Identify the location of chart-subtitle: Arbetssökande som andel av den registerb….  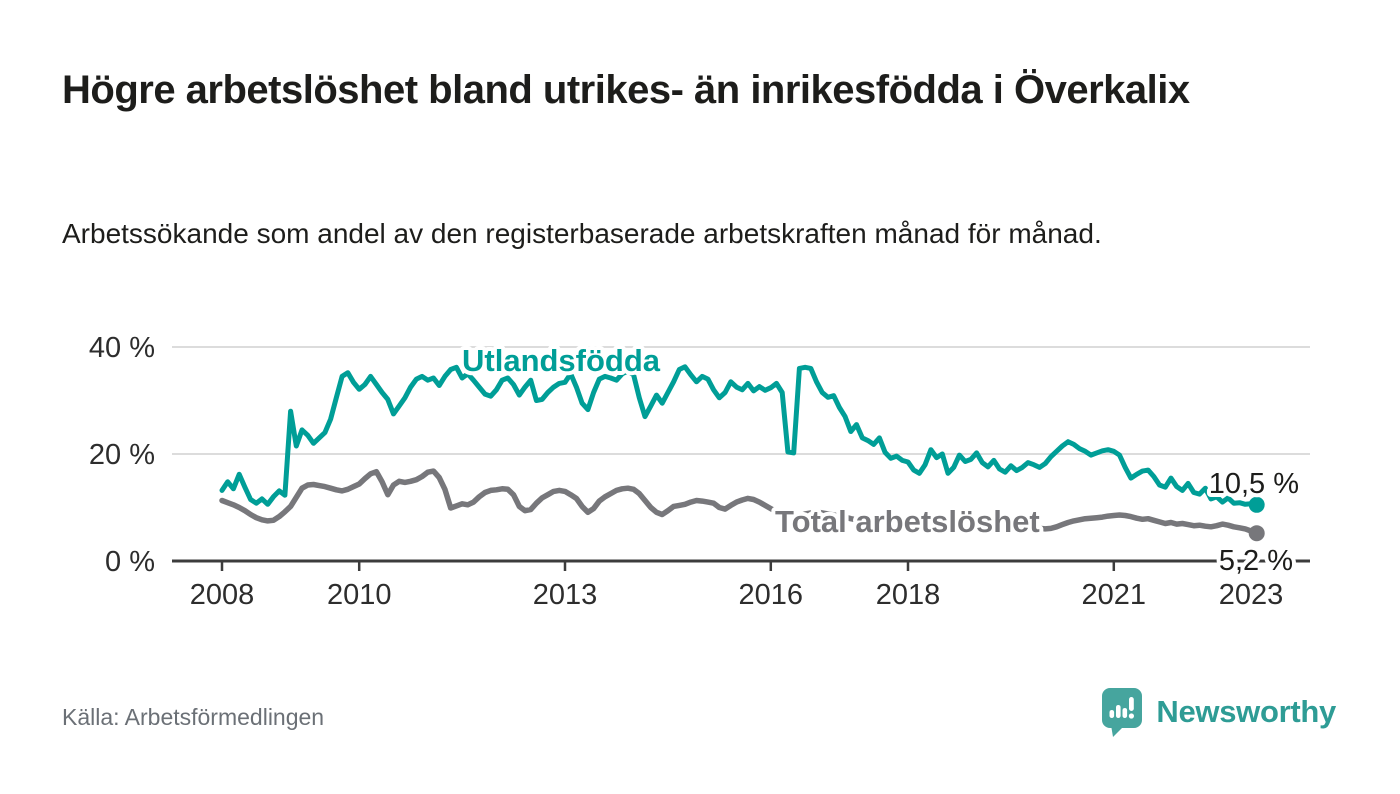
(582, 233).